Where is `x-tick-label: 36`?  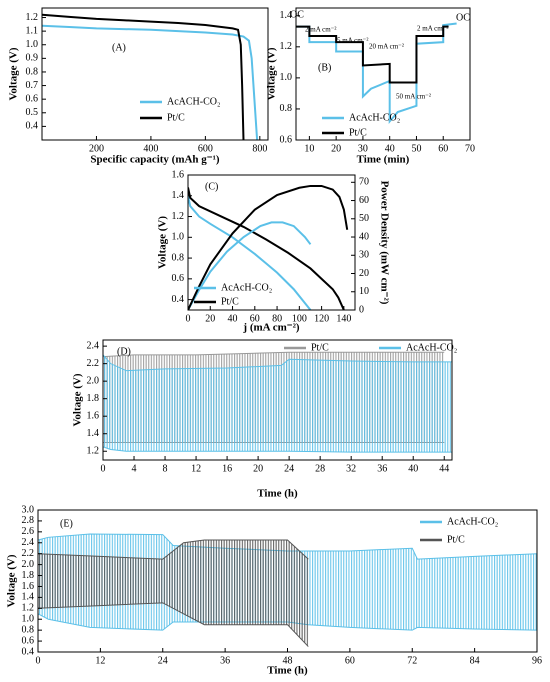
x-tick-label: 36 is located at coordinates (382, 468).